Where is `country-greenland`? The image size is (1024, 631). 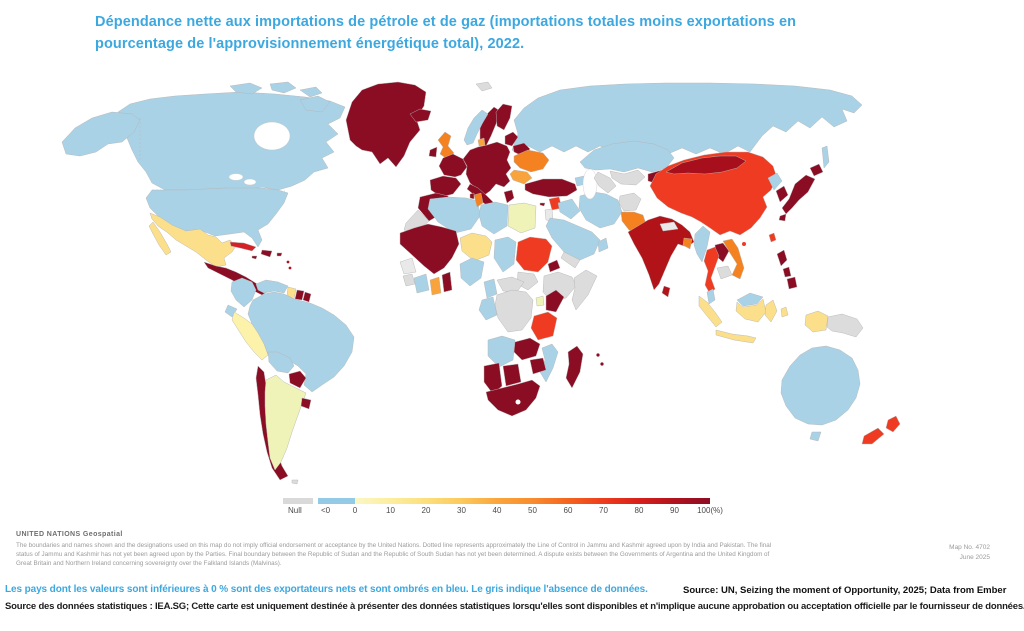
country-greenland is located at coordinates (386, 124).